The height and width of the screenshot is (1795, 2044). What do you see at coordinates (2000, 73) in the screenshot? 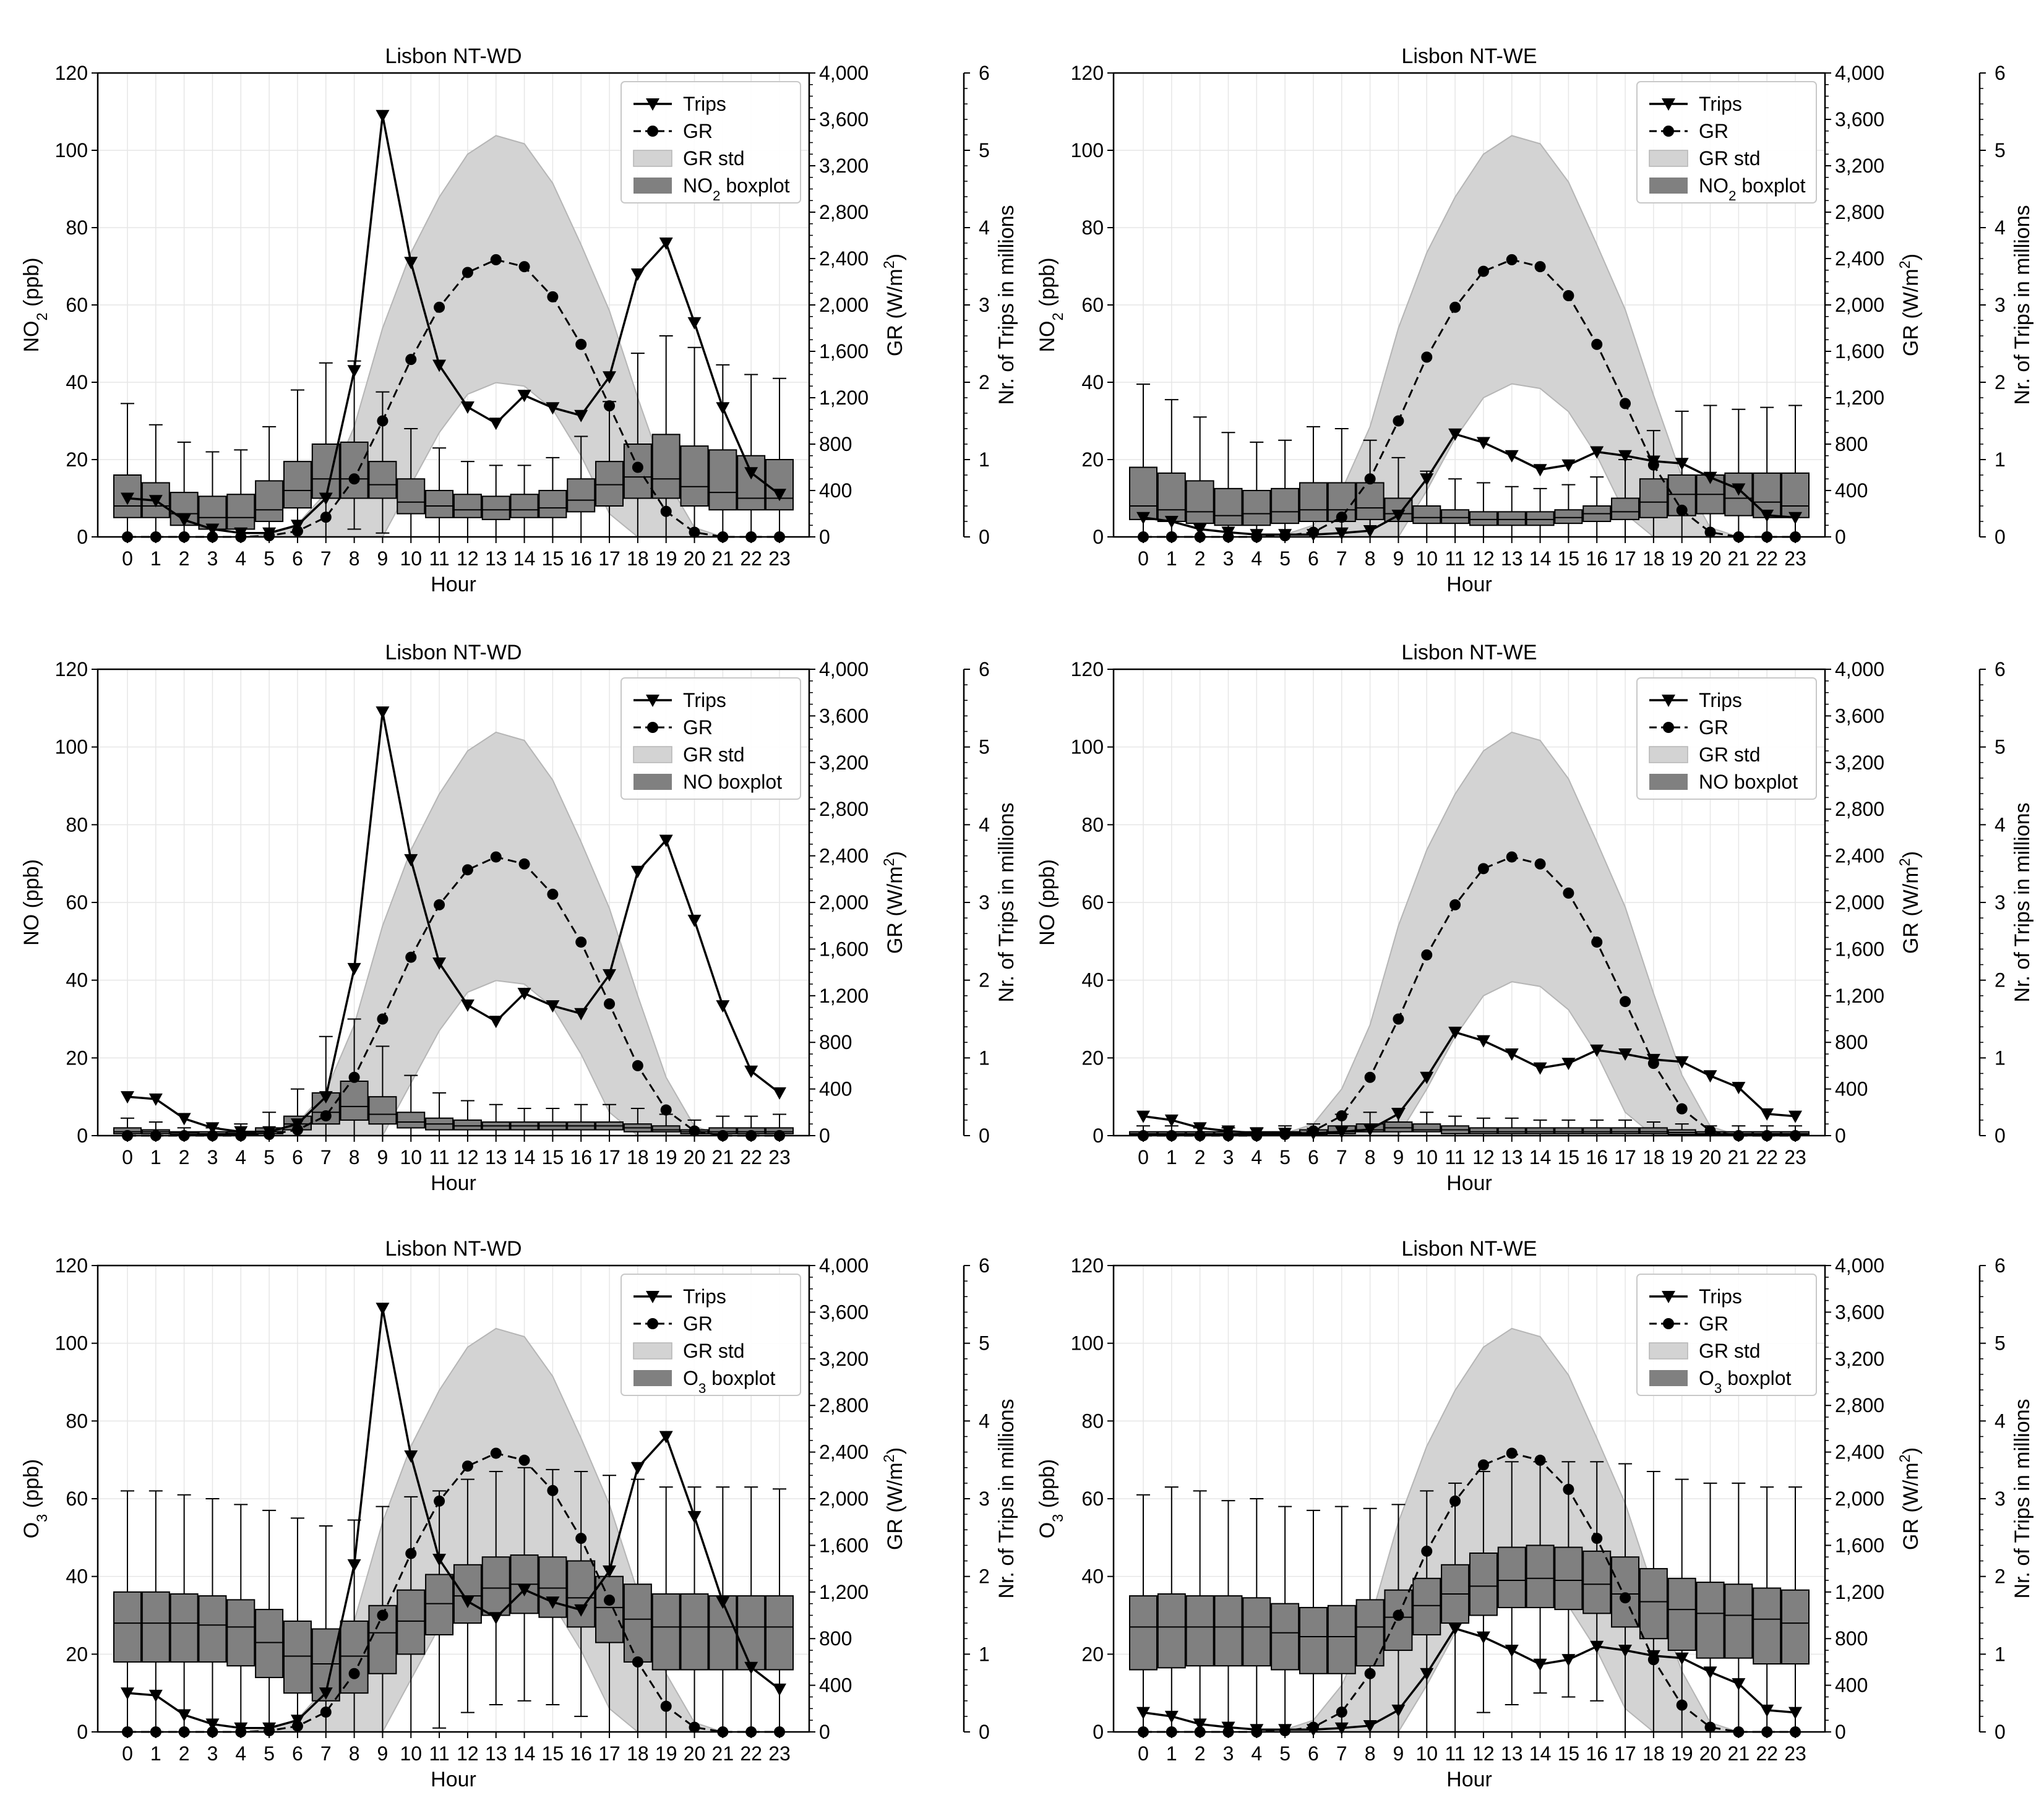
I see `y3-tick-label: 6` at bounding box center [2000, 73].